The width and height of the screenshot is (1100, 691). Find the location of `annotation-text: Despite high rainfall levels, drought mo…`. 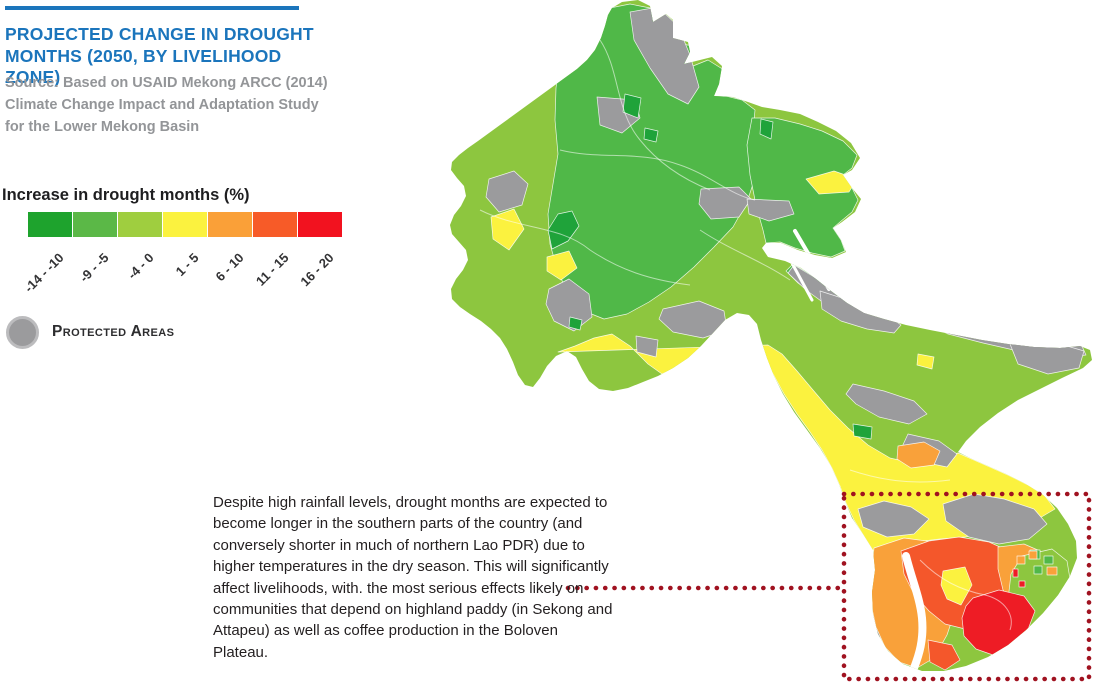

annotation-text: Despite high rainfall levels, drought mo… is located at coordinates (413, 577).